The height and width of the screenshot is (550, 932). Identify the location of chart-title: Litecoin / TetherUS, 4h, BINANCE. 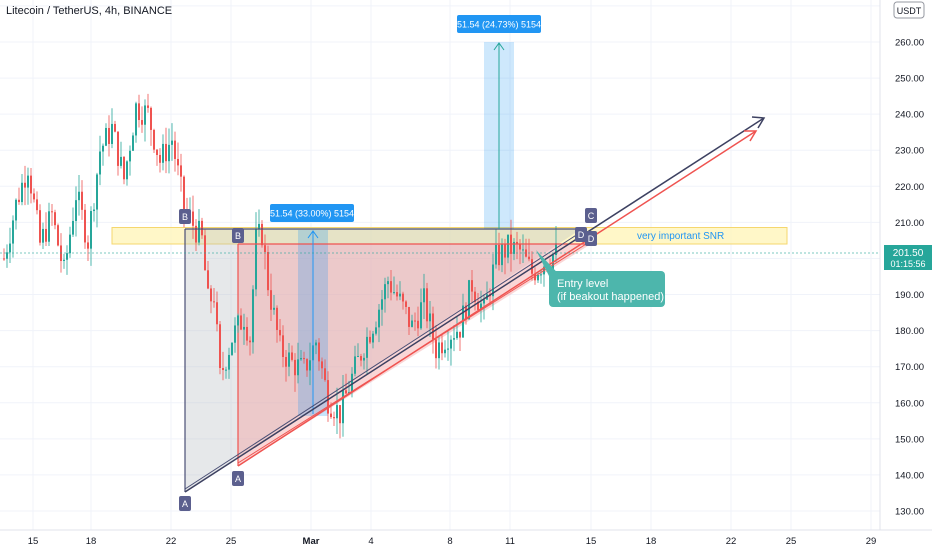
(89, 11).